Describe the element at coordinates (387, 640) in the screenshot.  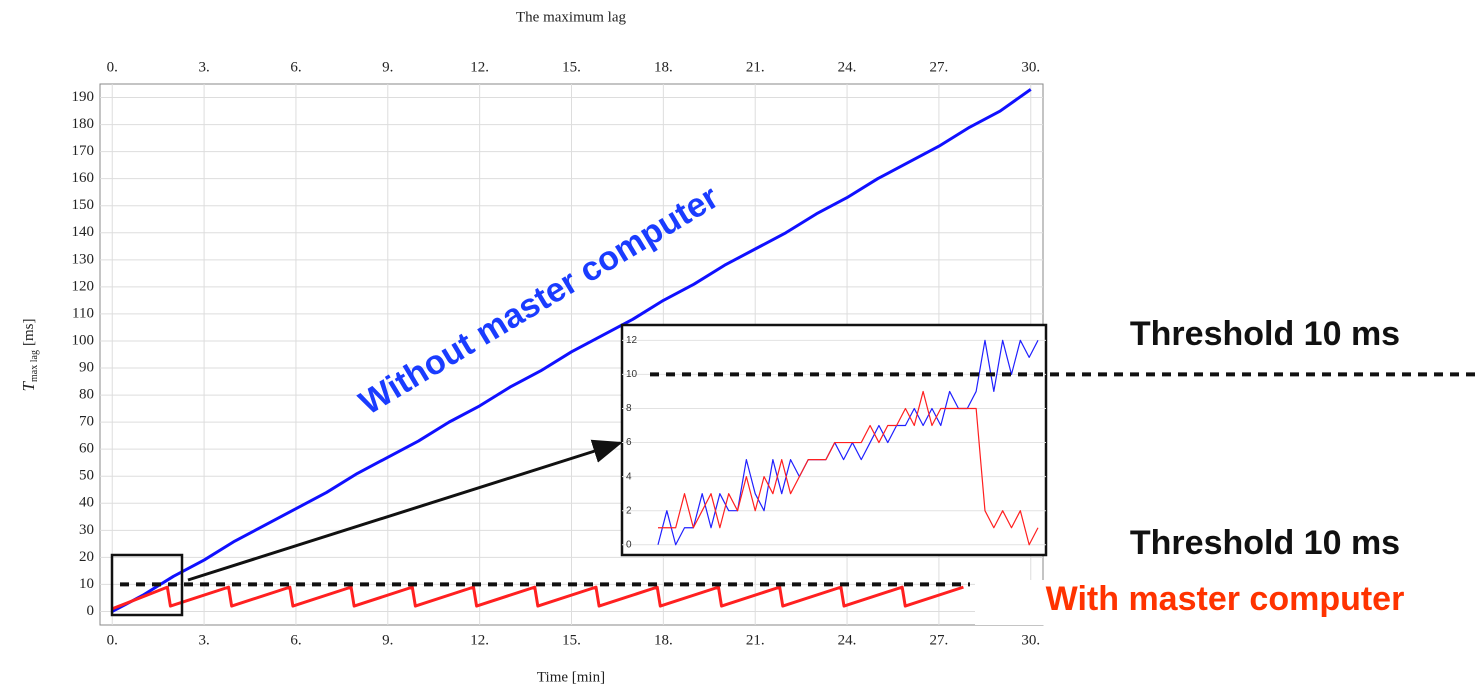
I see `x-tick-label: 9.` at that location.